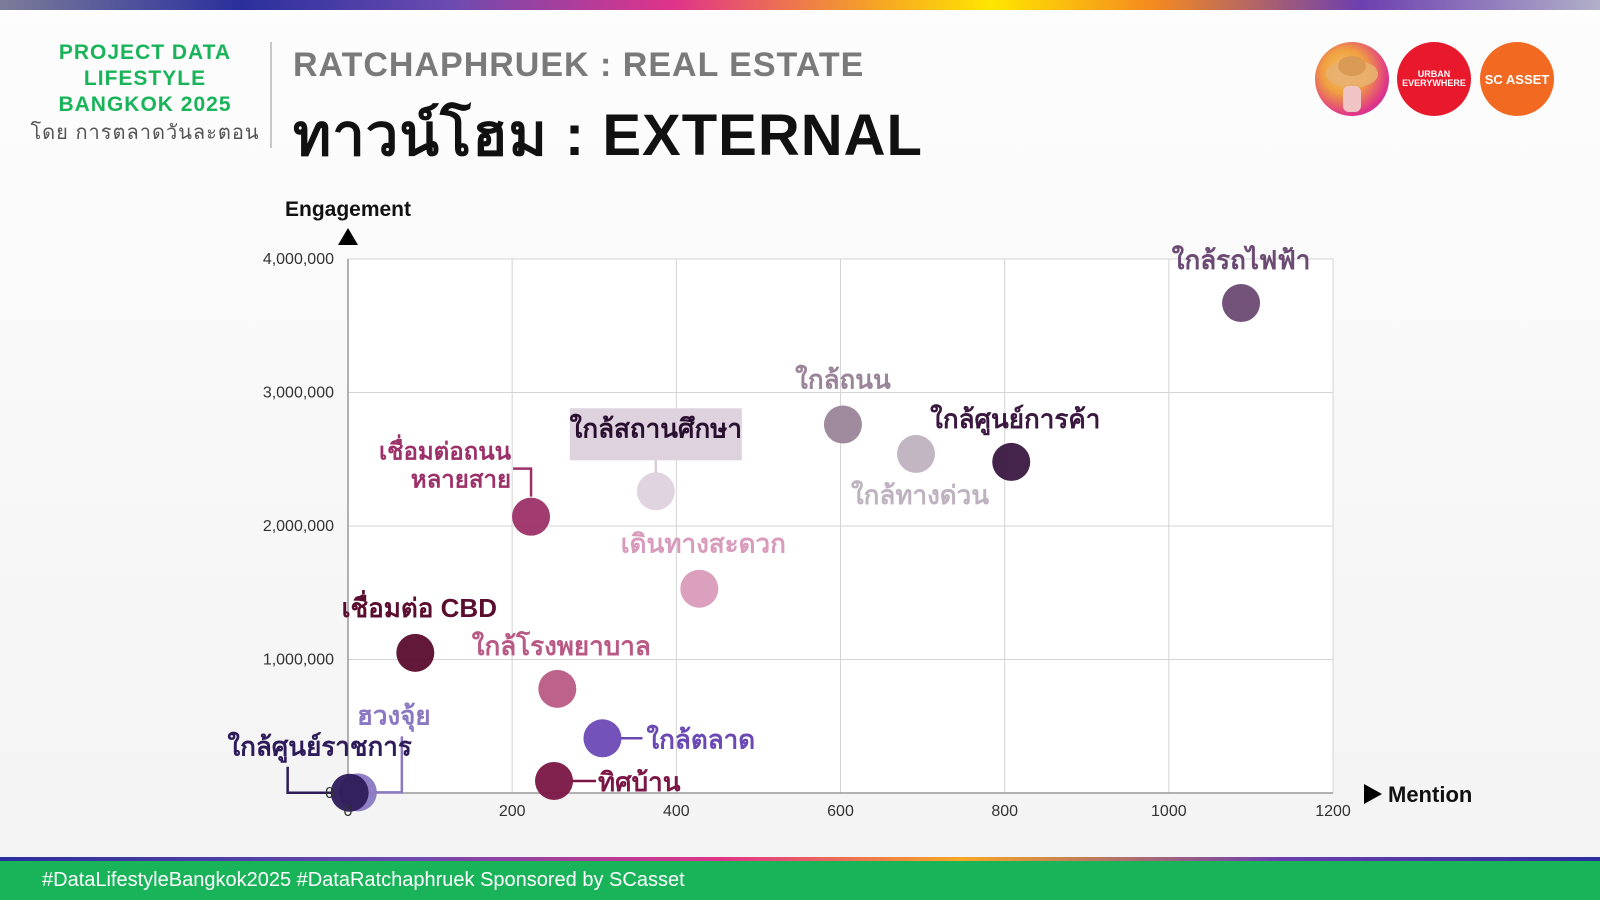 Image resolution: width=1600 pixels, height=900 pixels. What do you see at coordinates (1333, 811) in the screenshot?
I see `x-tick-label: 1200` at bounding box center [1333, 811].